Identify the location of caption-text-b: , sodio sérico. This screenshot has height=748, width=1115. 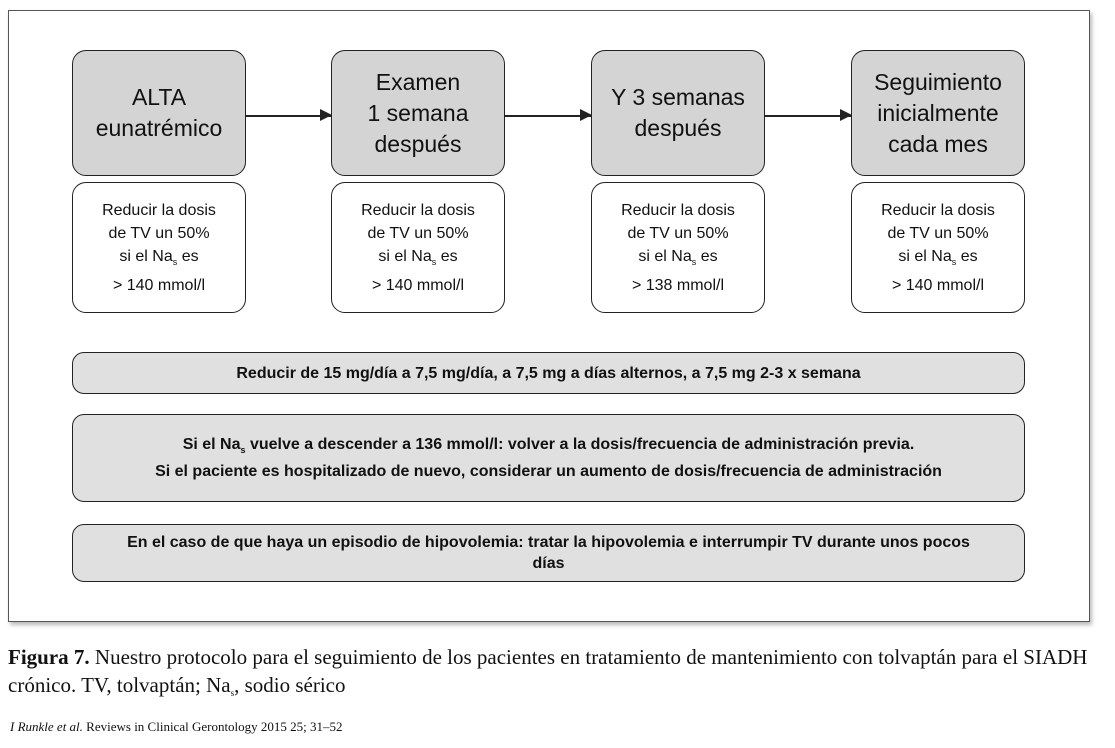
(290, 685).